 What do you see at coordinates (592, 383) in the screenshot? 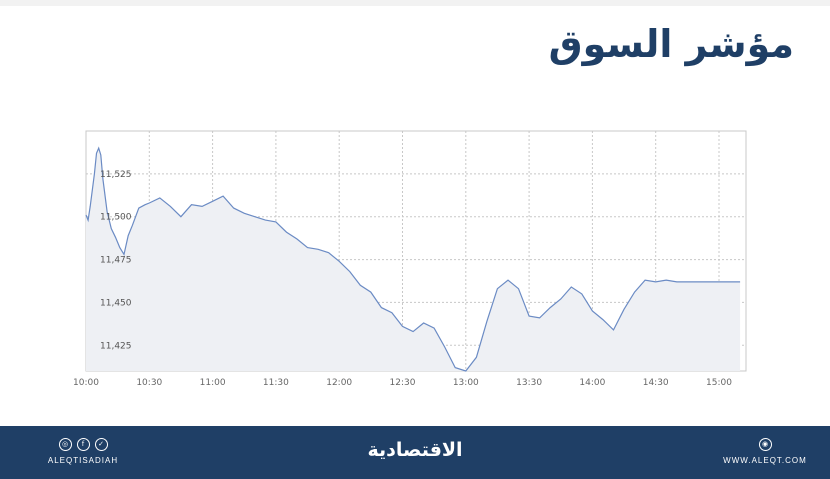
I see `x-tick-label: 14:00` at bounding box center [592, 383].